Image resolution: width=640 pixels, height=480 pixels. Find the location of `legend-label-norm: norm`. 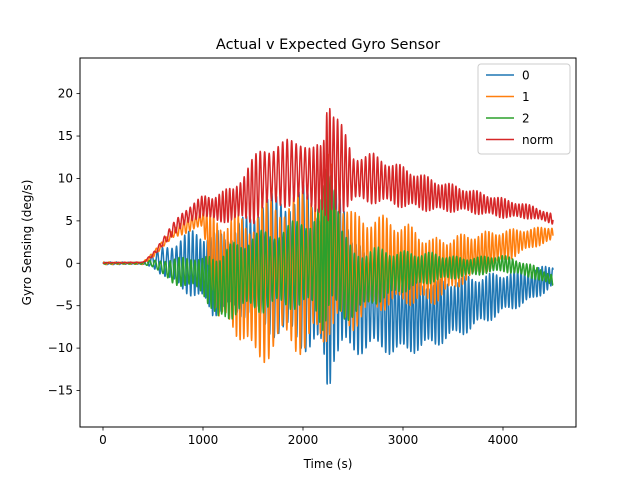

legend-label-norm: norm is located at coordinates (537, 140).